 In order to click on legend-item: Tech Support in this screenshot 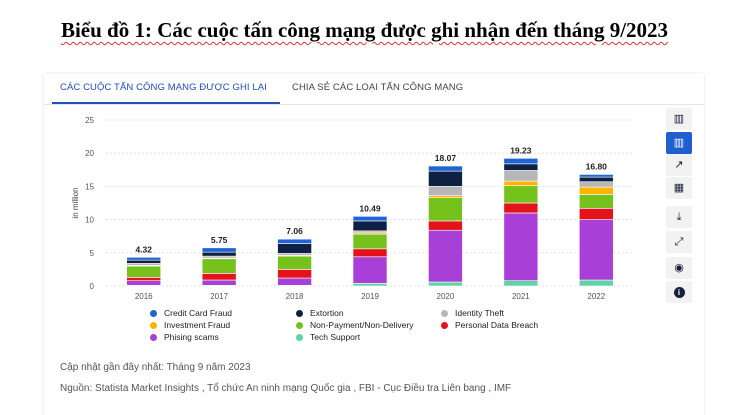, I will do `click(328, 337)`.